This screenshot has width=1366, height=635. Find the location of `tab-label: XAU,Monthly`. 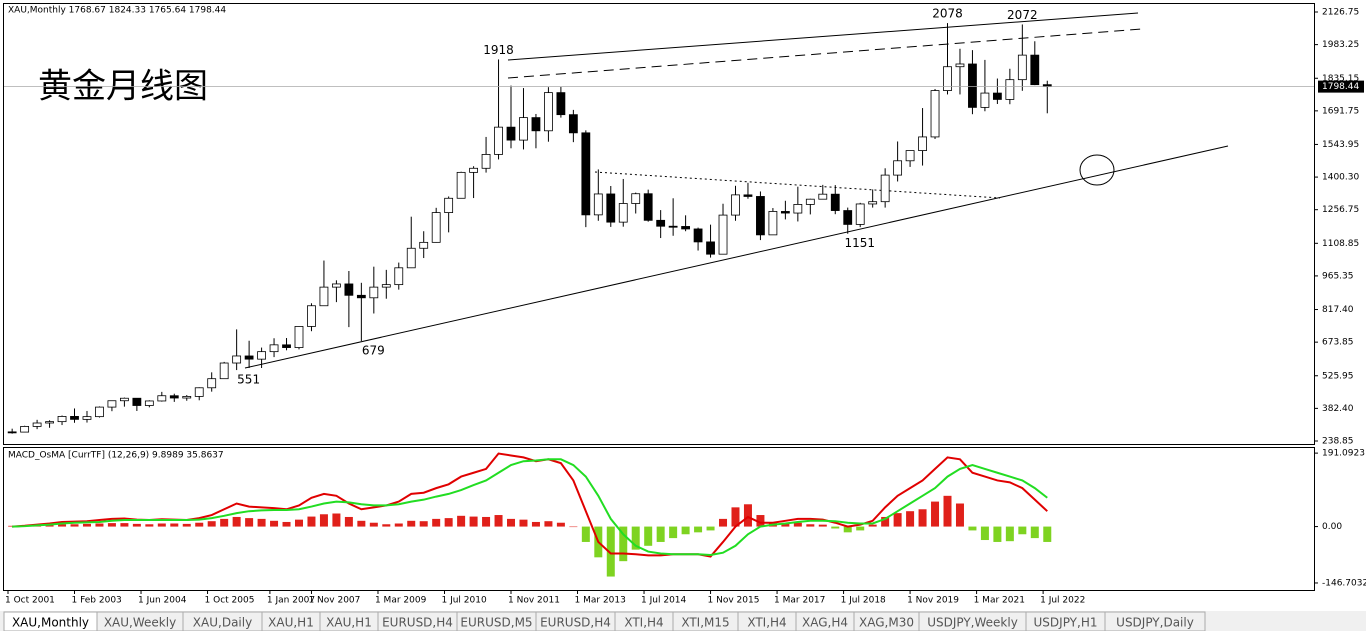

tab-label: XAU,Monthly is located at coordinates (50, 623).